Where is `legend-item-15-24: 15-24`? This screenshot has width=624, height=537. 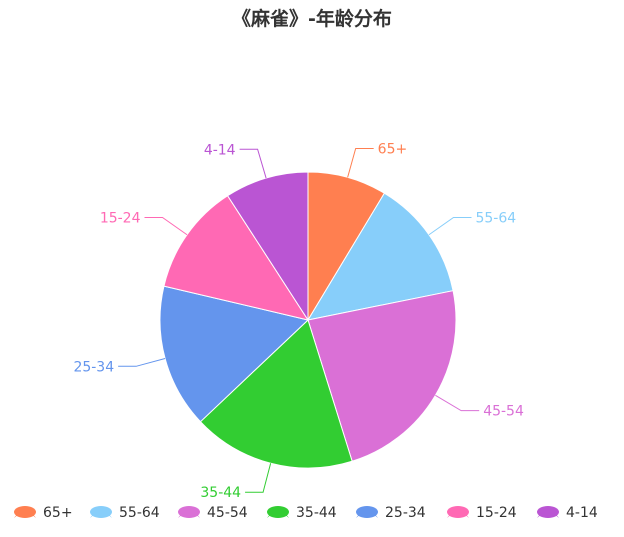
legend-item-15-24: 15-24 is located at coordinates (482, 513).